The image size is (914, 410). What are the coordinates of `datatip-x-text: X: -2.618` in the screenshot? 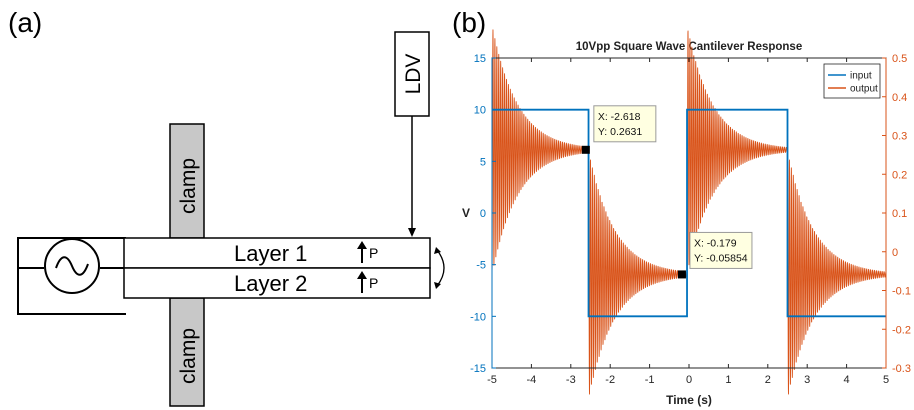 It's located at (619, 117).